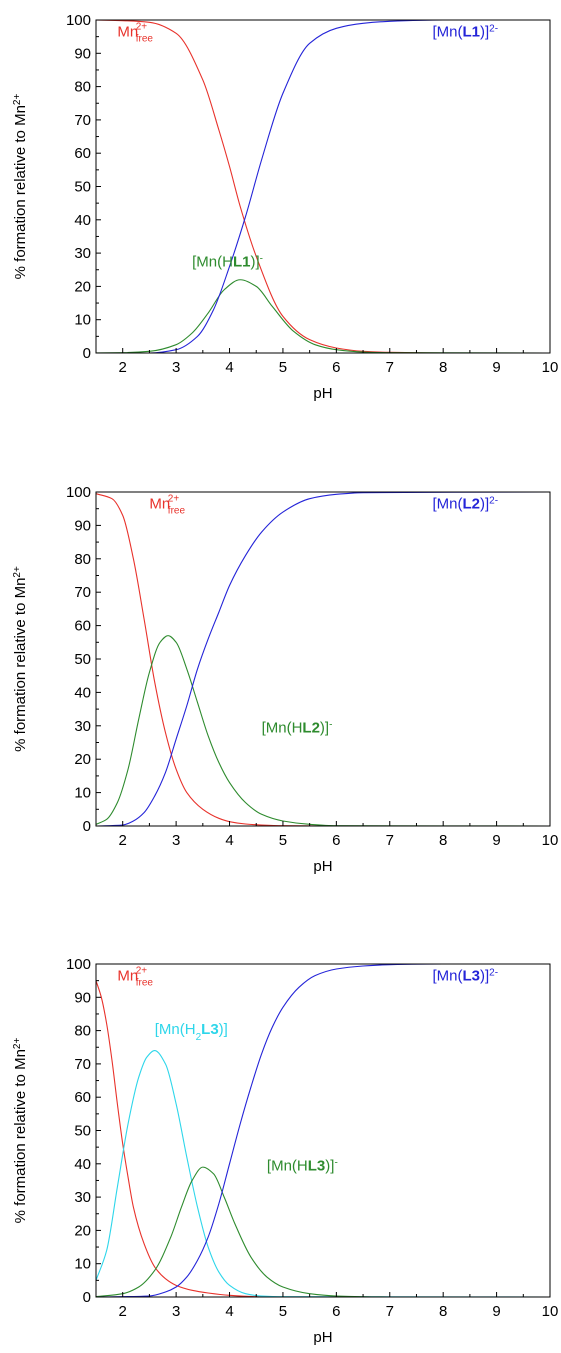 The height and width of the screenshot is (1353, 561). I want to click on species-label-3: [Mn(L2)]2-, so click(465, 504).